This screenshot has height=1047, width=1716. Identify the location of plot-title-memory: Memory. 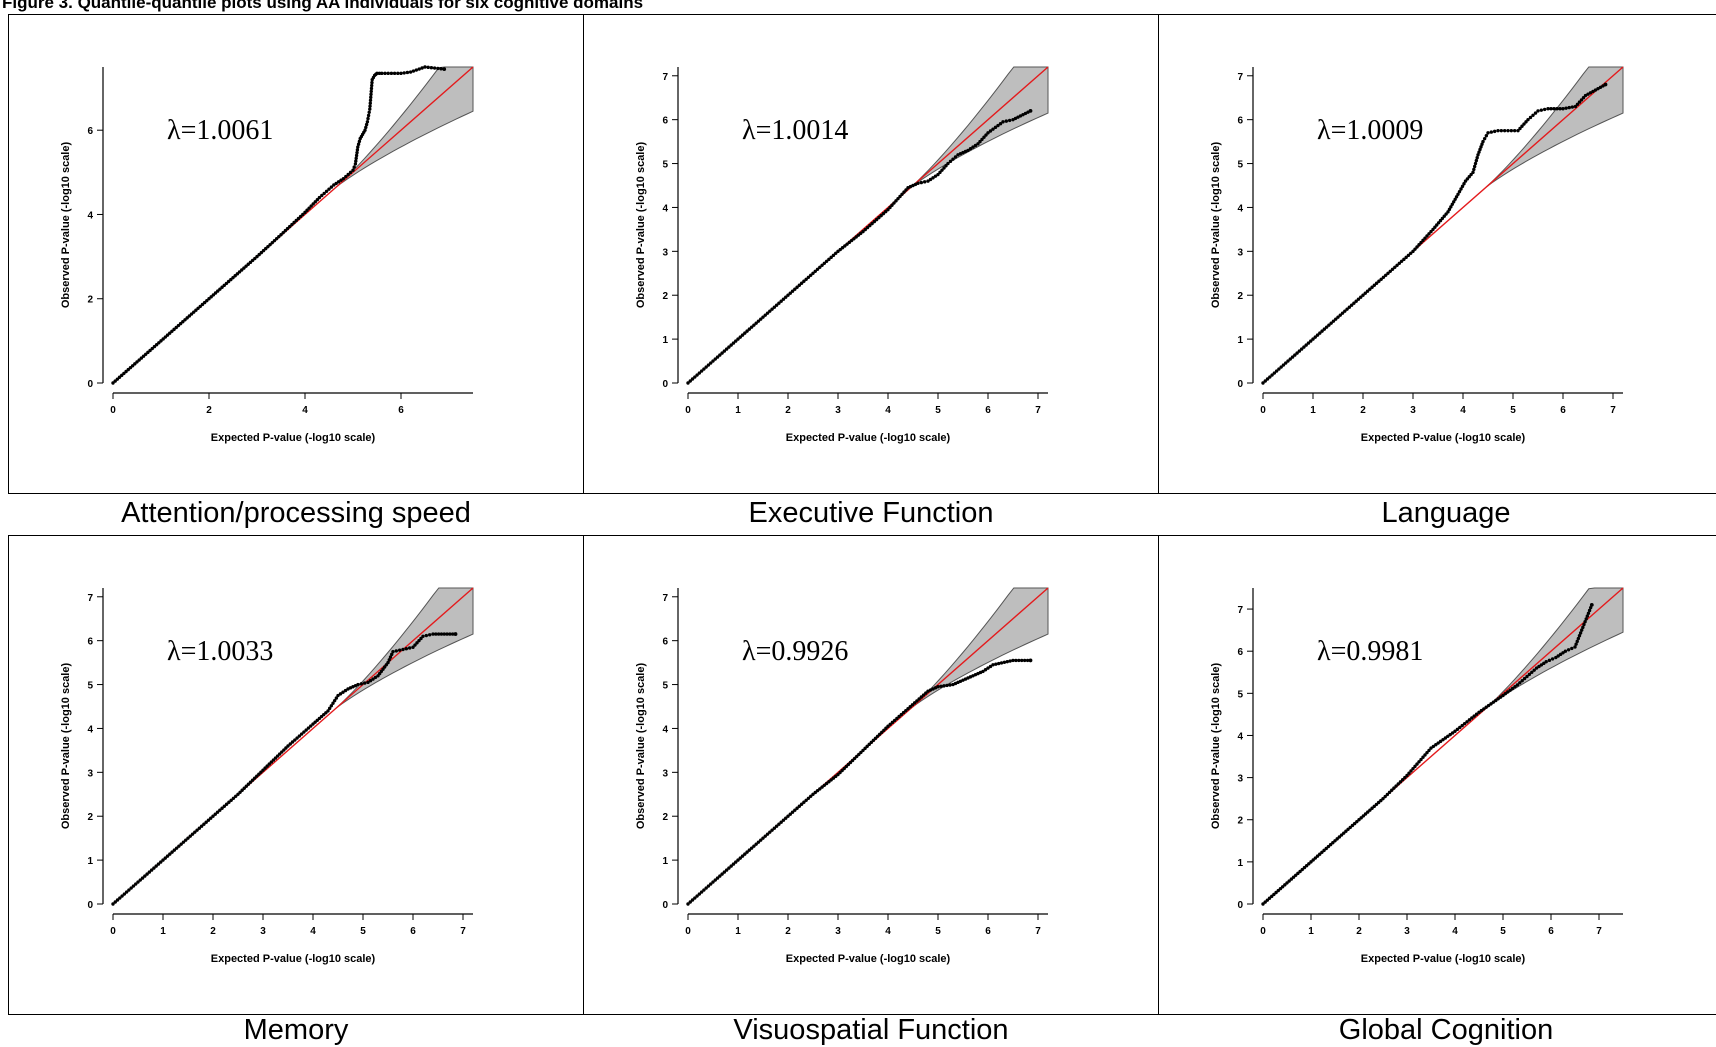
(296, 1030).